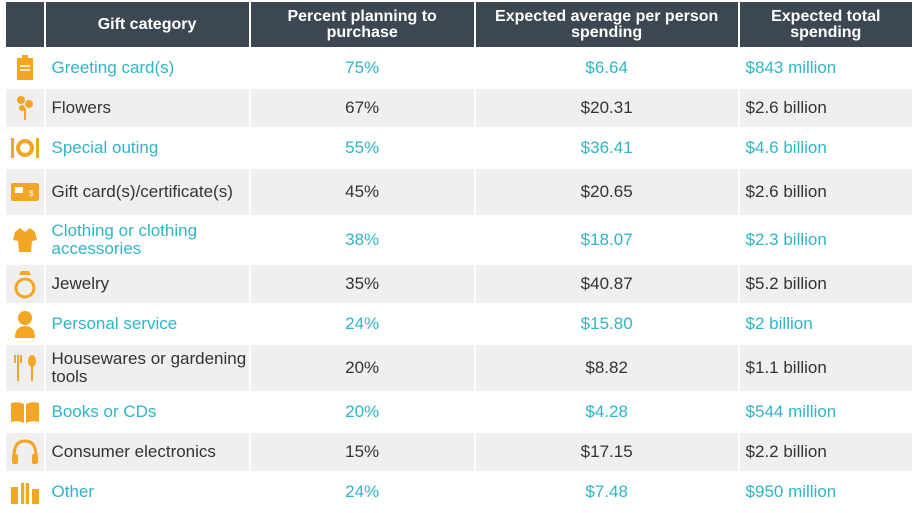  I want to click on dining-icon, so click(25, 148).